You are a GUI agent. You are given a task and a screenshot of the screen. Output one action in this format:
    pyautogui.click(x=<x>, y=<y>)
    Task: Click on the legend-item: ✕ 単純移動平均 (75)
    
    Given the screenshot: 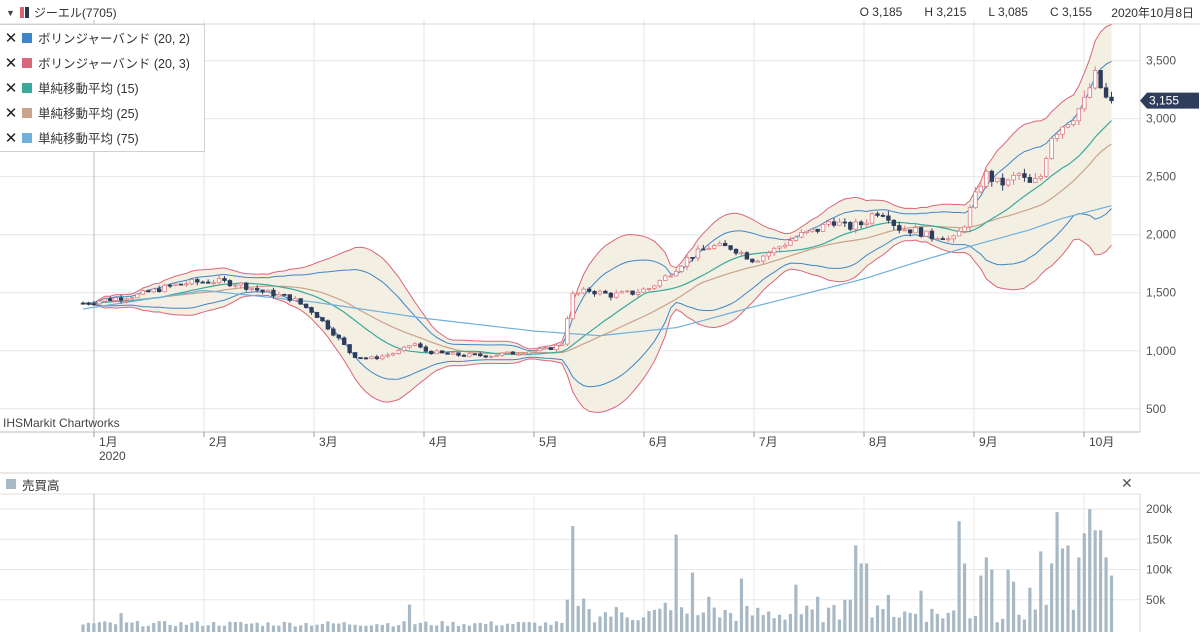 What is the action you would take?
    pyautogui.click(x=102, y=137)
    